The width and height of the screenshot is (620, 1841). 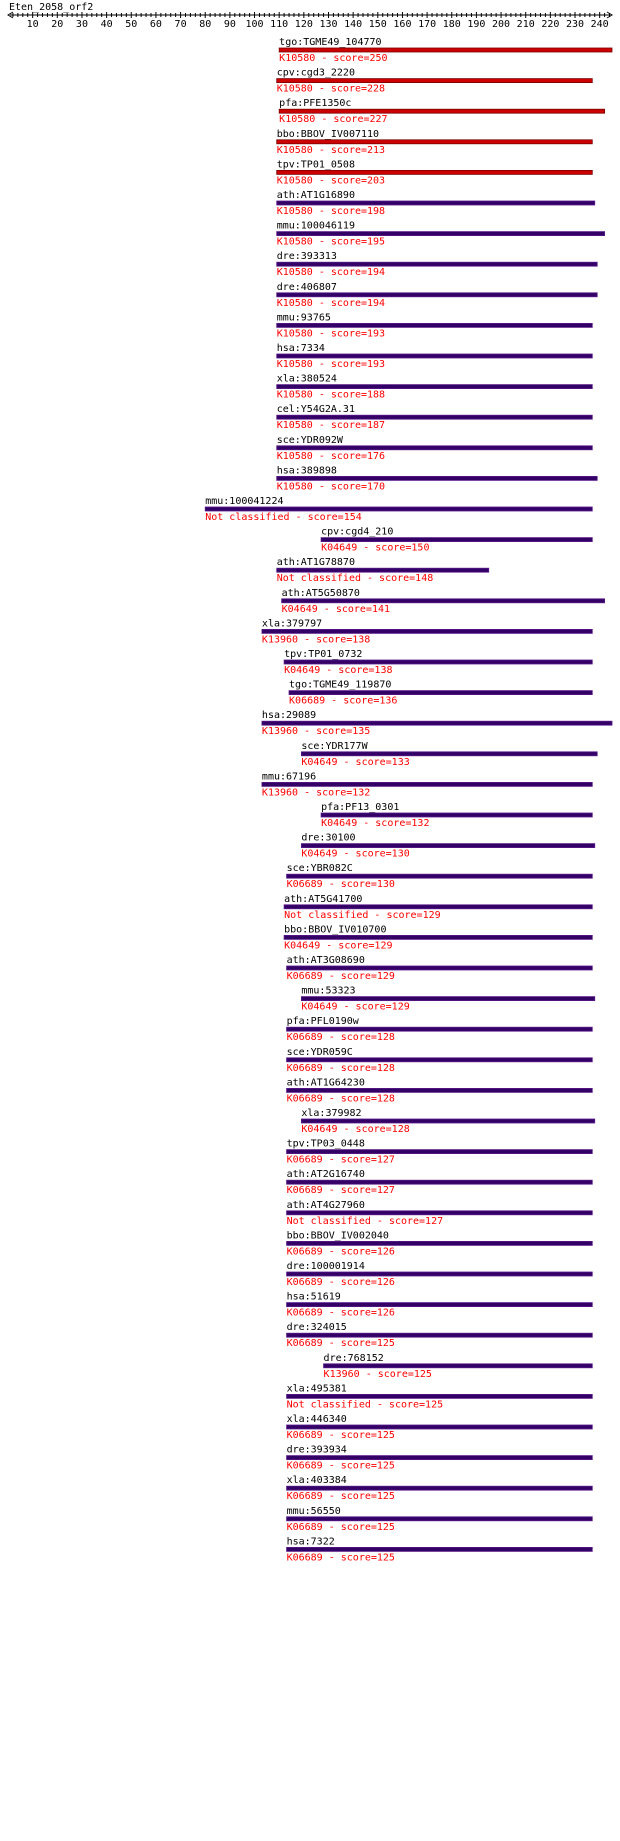 I want to click on hit-entry: bbo:BBOV_IV002040 K06689 - score=126, so click(x=439, y=1243).